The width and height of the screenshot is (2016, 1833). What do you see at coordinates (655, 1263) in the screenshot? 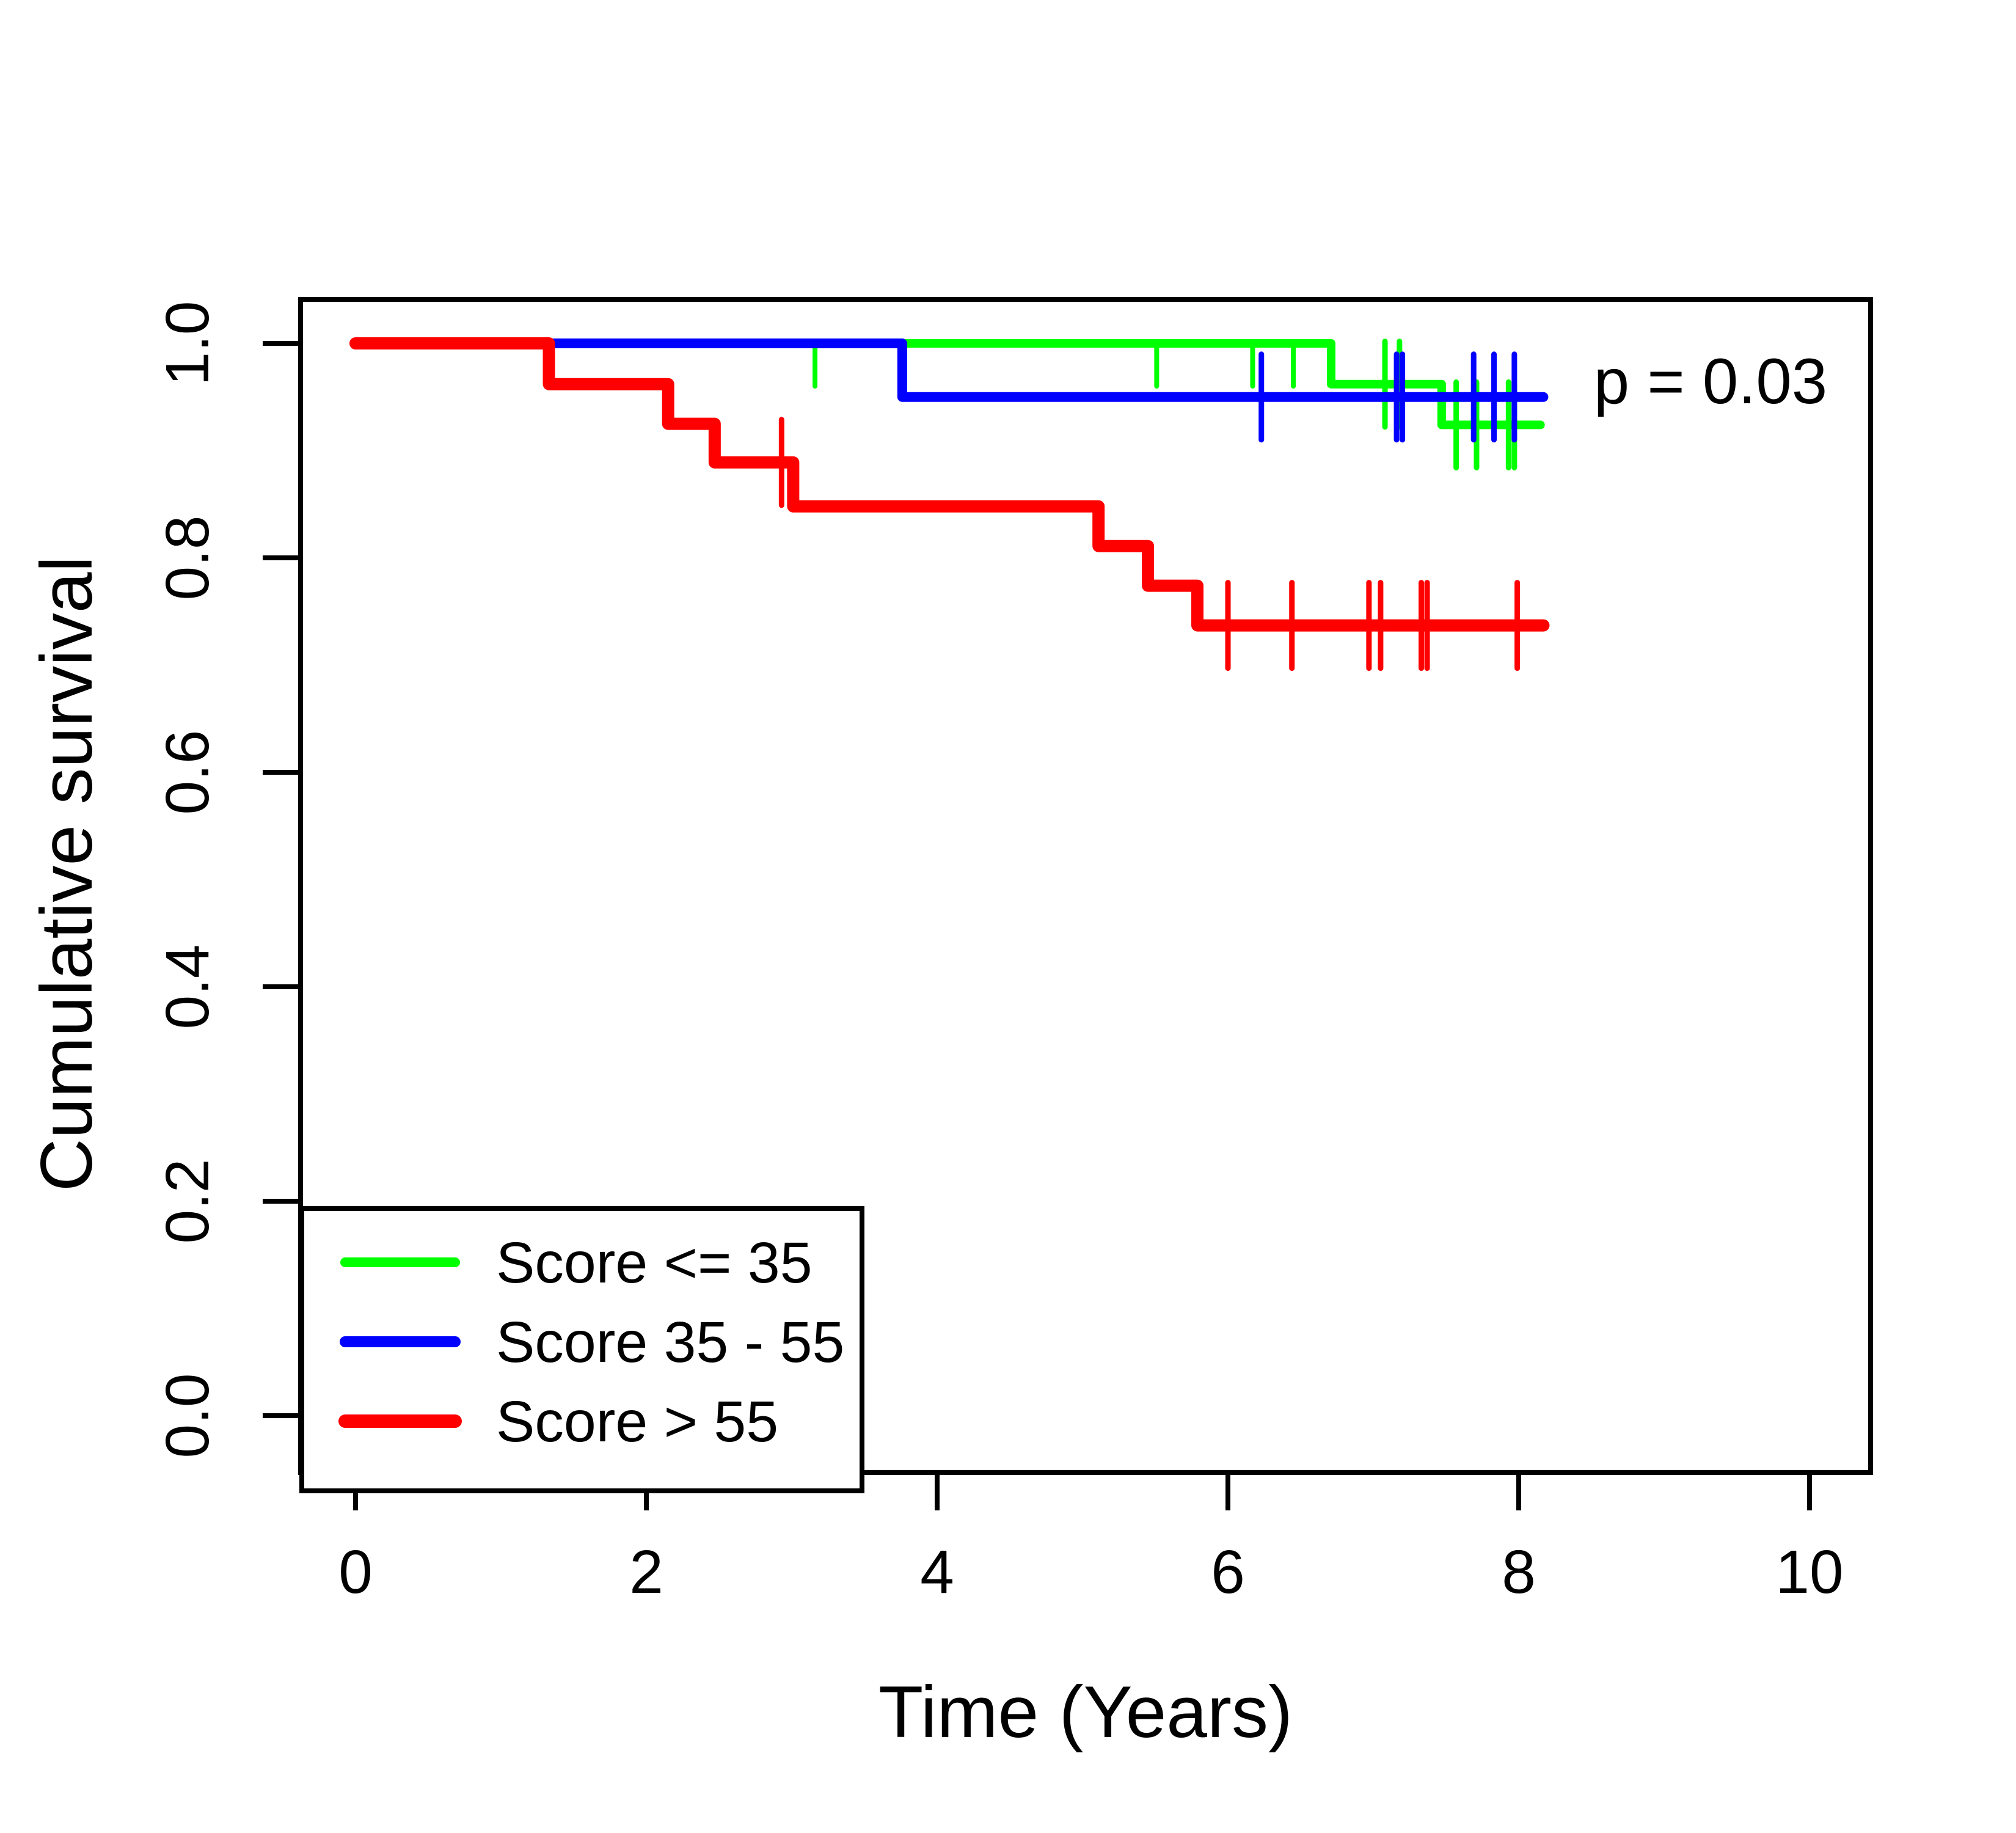
I see `legend-label-score-le-35: Score <= 35` at bounding box center [655, 1263].